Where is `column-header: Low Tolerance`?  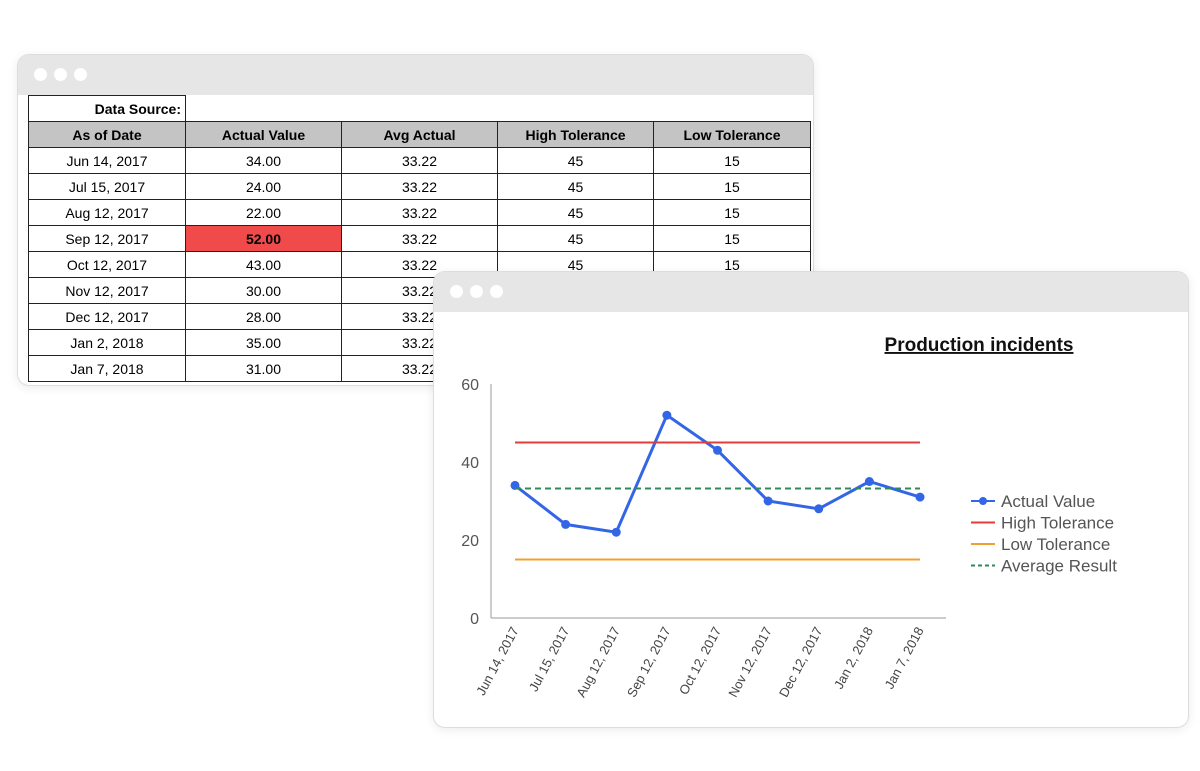 column-header: Low Tolerance is located at coordinates (732, 134).